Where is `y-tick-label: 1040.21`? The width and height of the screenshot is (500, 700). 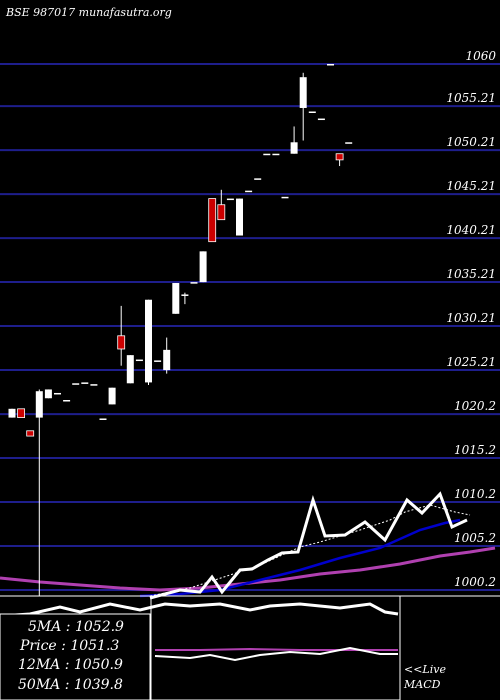 y-tick-label: 1040.21 is located at coordinates (471, 230).